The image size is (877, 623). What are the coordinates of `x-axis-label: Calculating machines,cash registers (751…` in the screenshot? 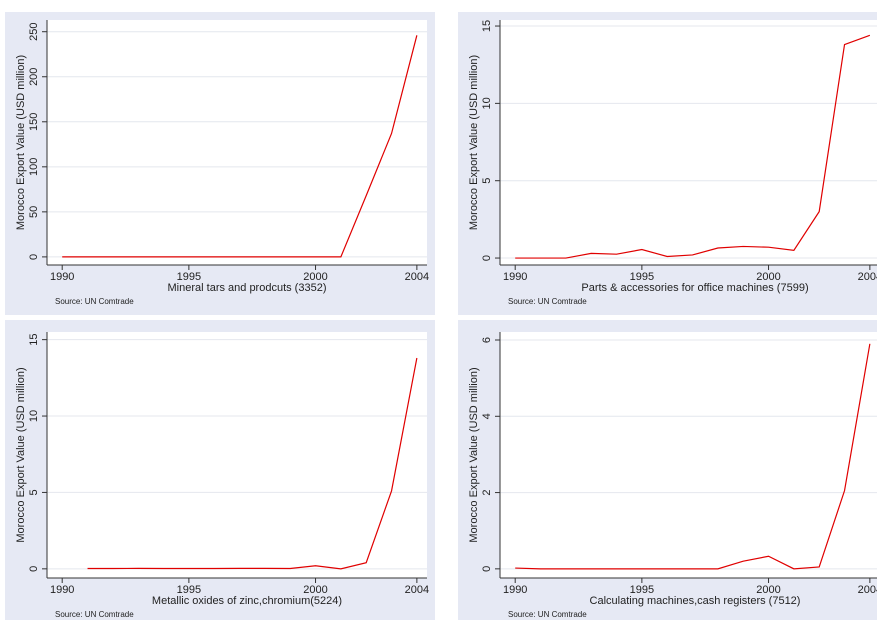 It's located at (695, 601).